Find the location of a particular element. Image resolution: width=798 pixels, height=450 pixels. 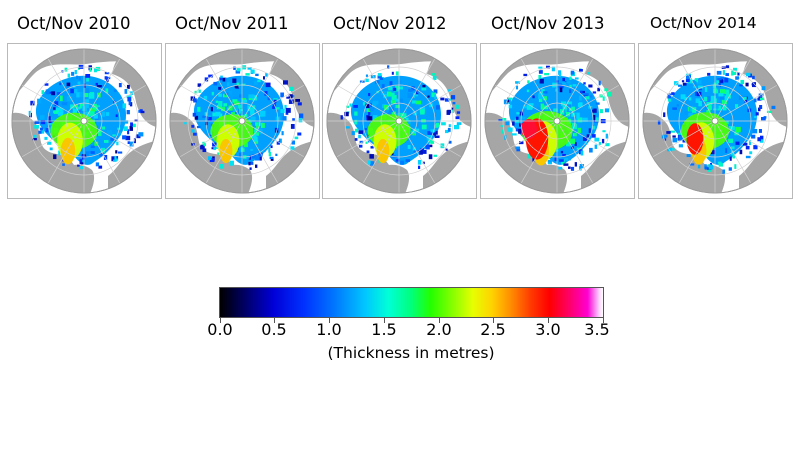

panel-title-2012: Oct/Nov 2012 is located at coordinates (390, 23).